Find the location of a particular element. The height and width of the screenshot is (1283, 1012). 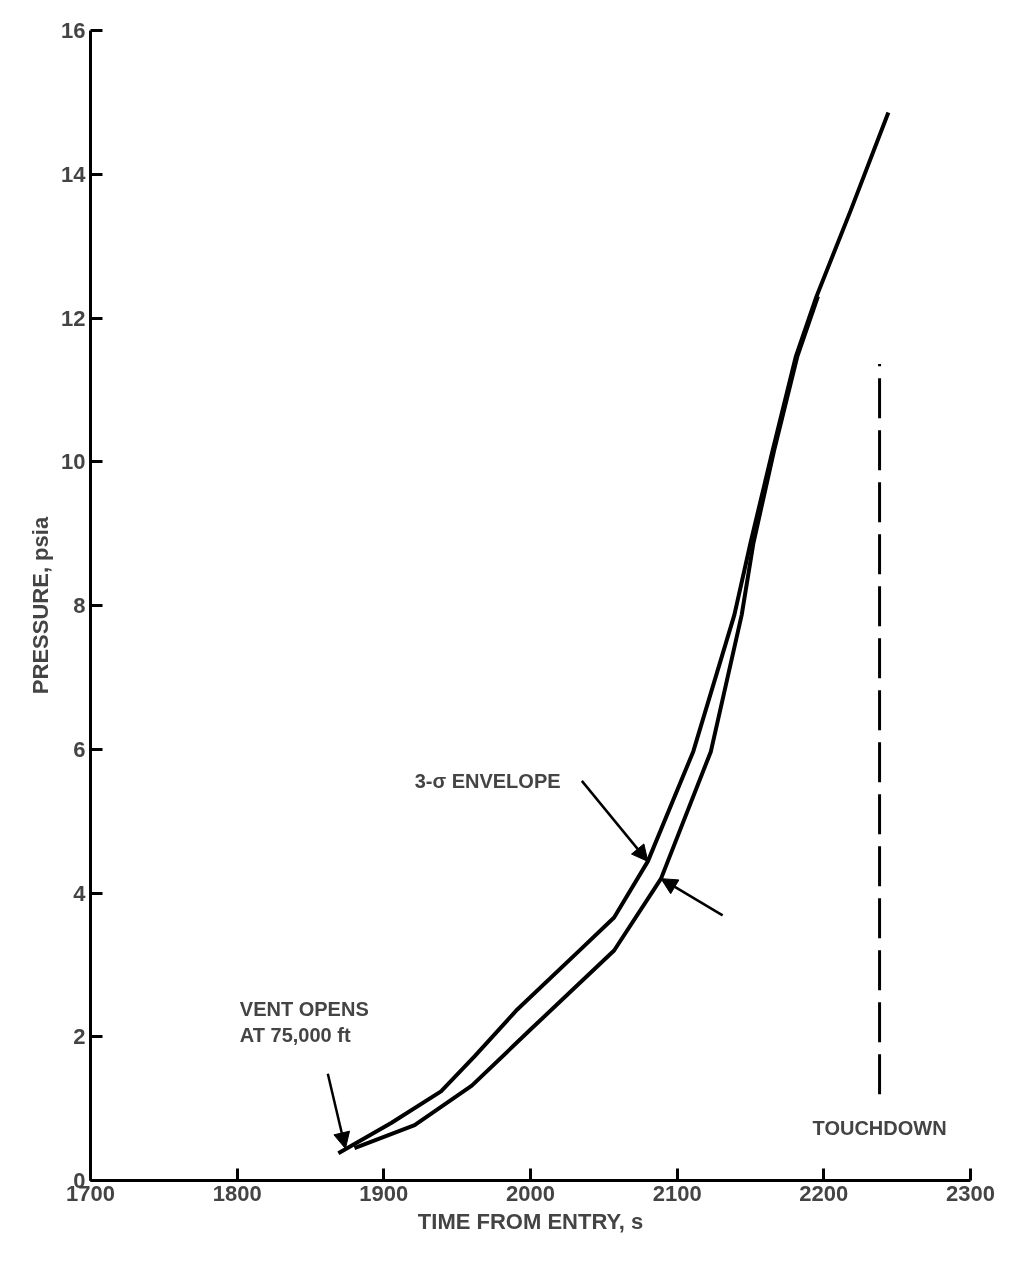

x-tick-label: 2100 is located at coordinates (677, 1193).